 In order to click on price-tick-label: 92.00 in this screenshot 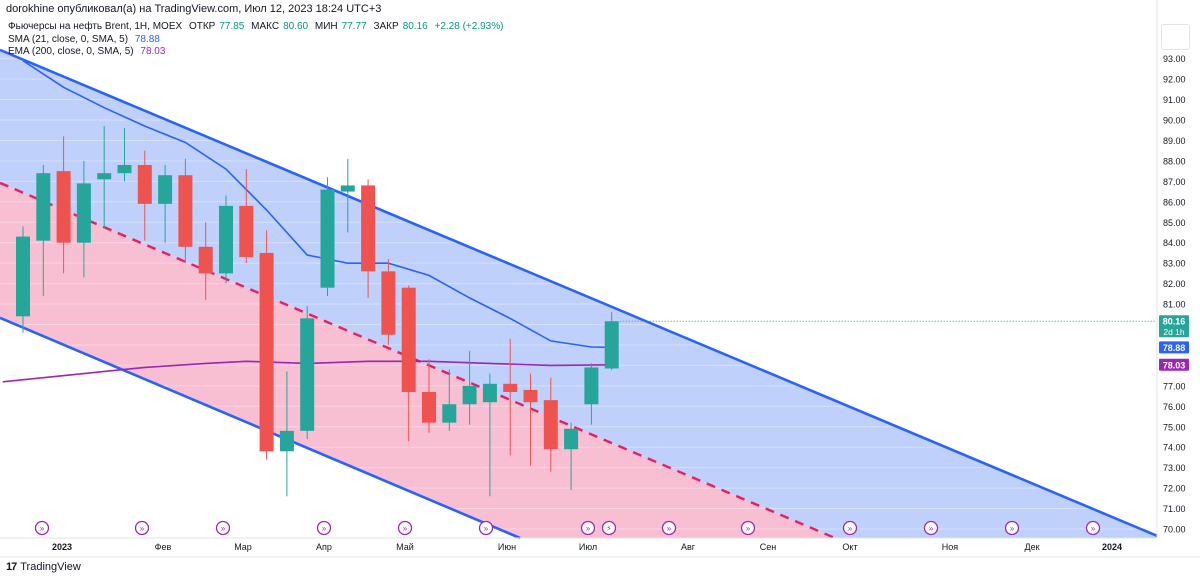, I will do `click(1174, 80)`.